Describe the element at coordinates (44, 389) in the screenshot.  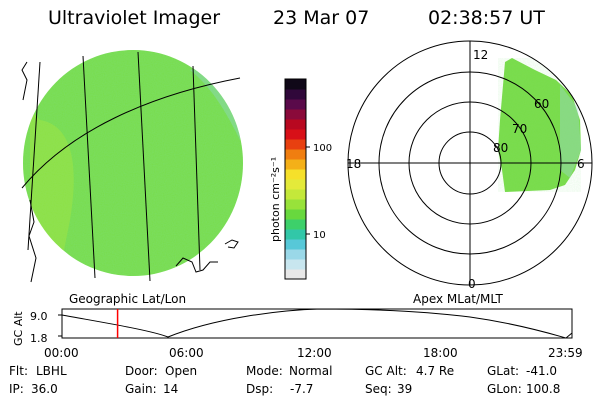
I see `ip-value: 36.0` at that location.